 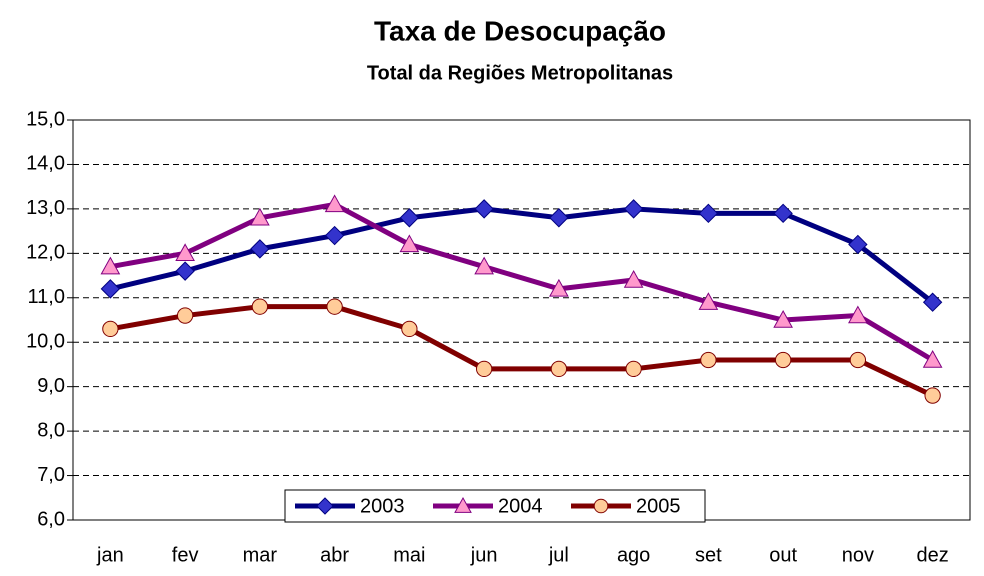 I want to click on y-tick-label: 9,0, so click(x=51, y=386).